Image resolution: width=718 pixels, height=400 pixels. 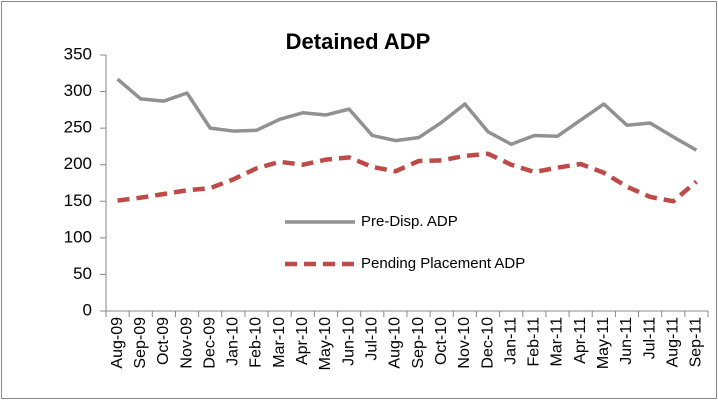 I want to click on x-tick-label: Aug-11, so click(x=672, y=342).